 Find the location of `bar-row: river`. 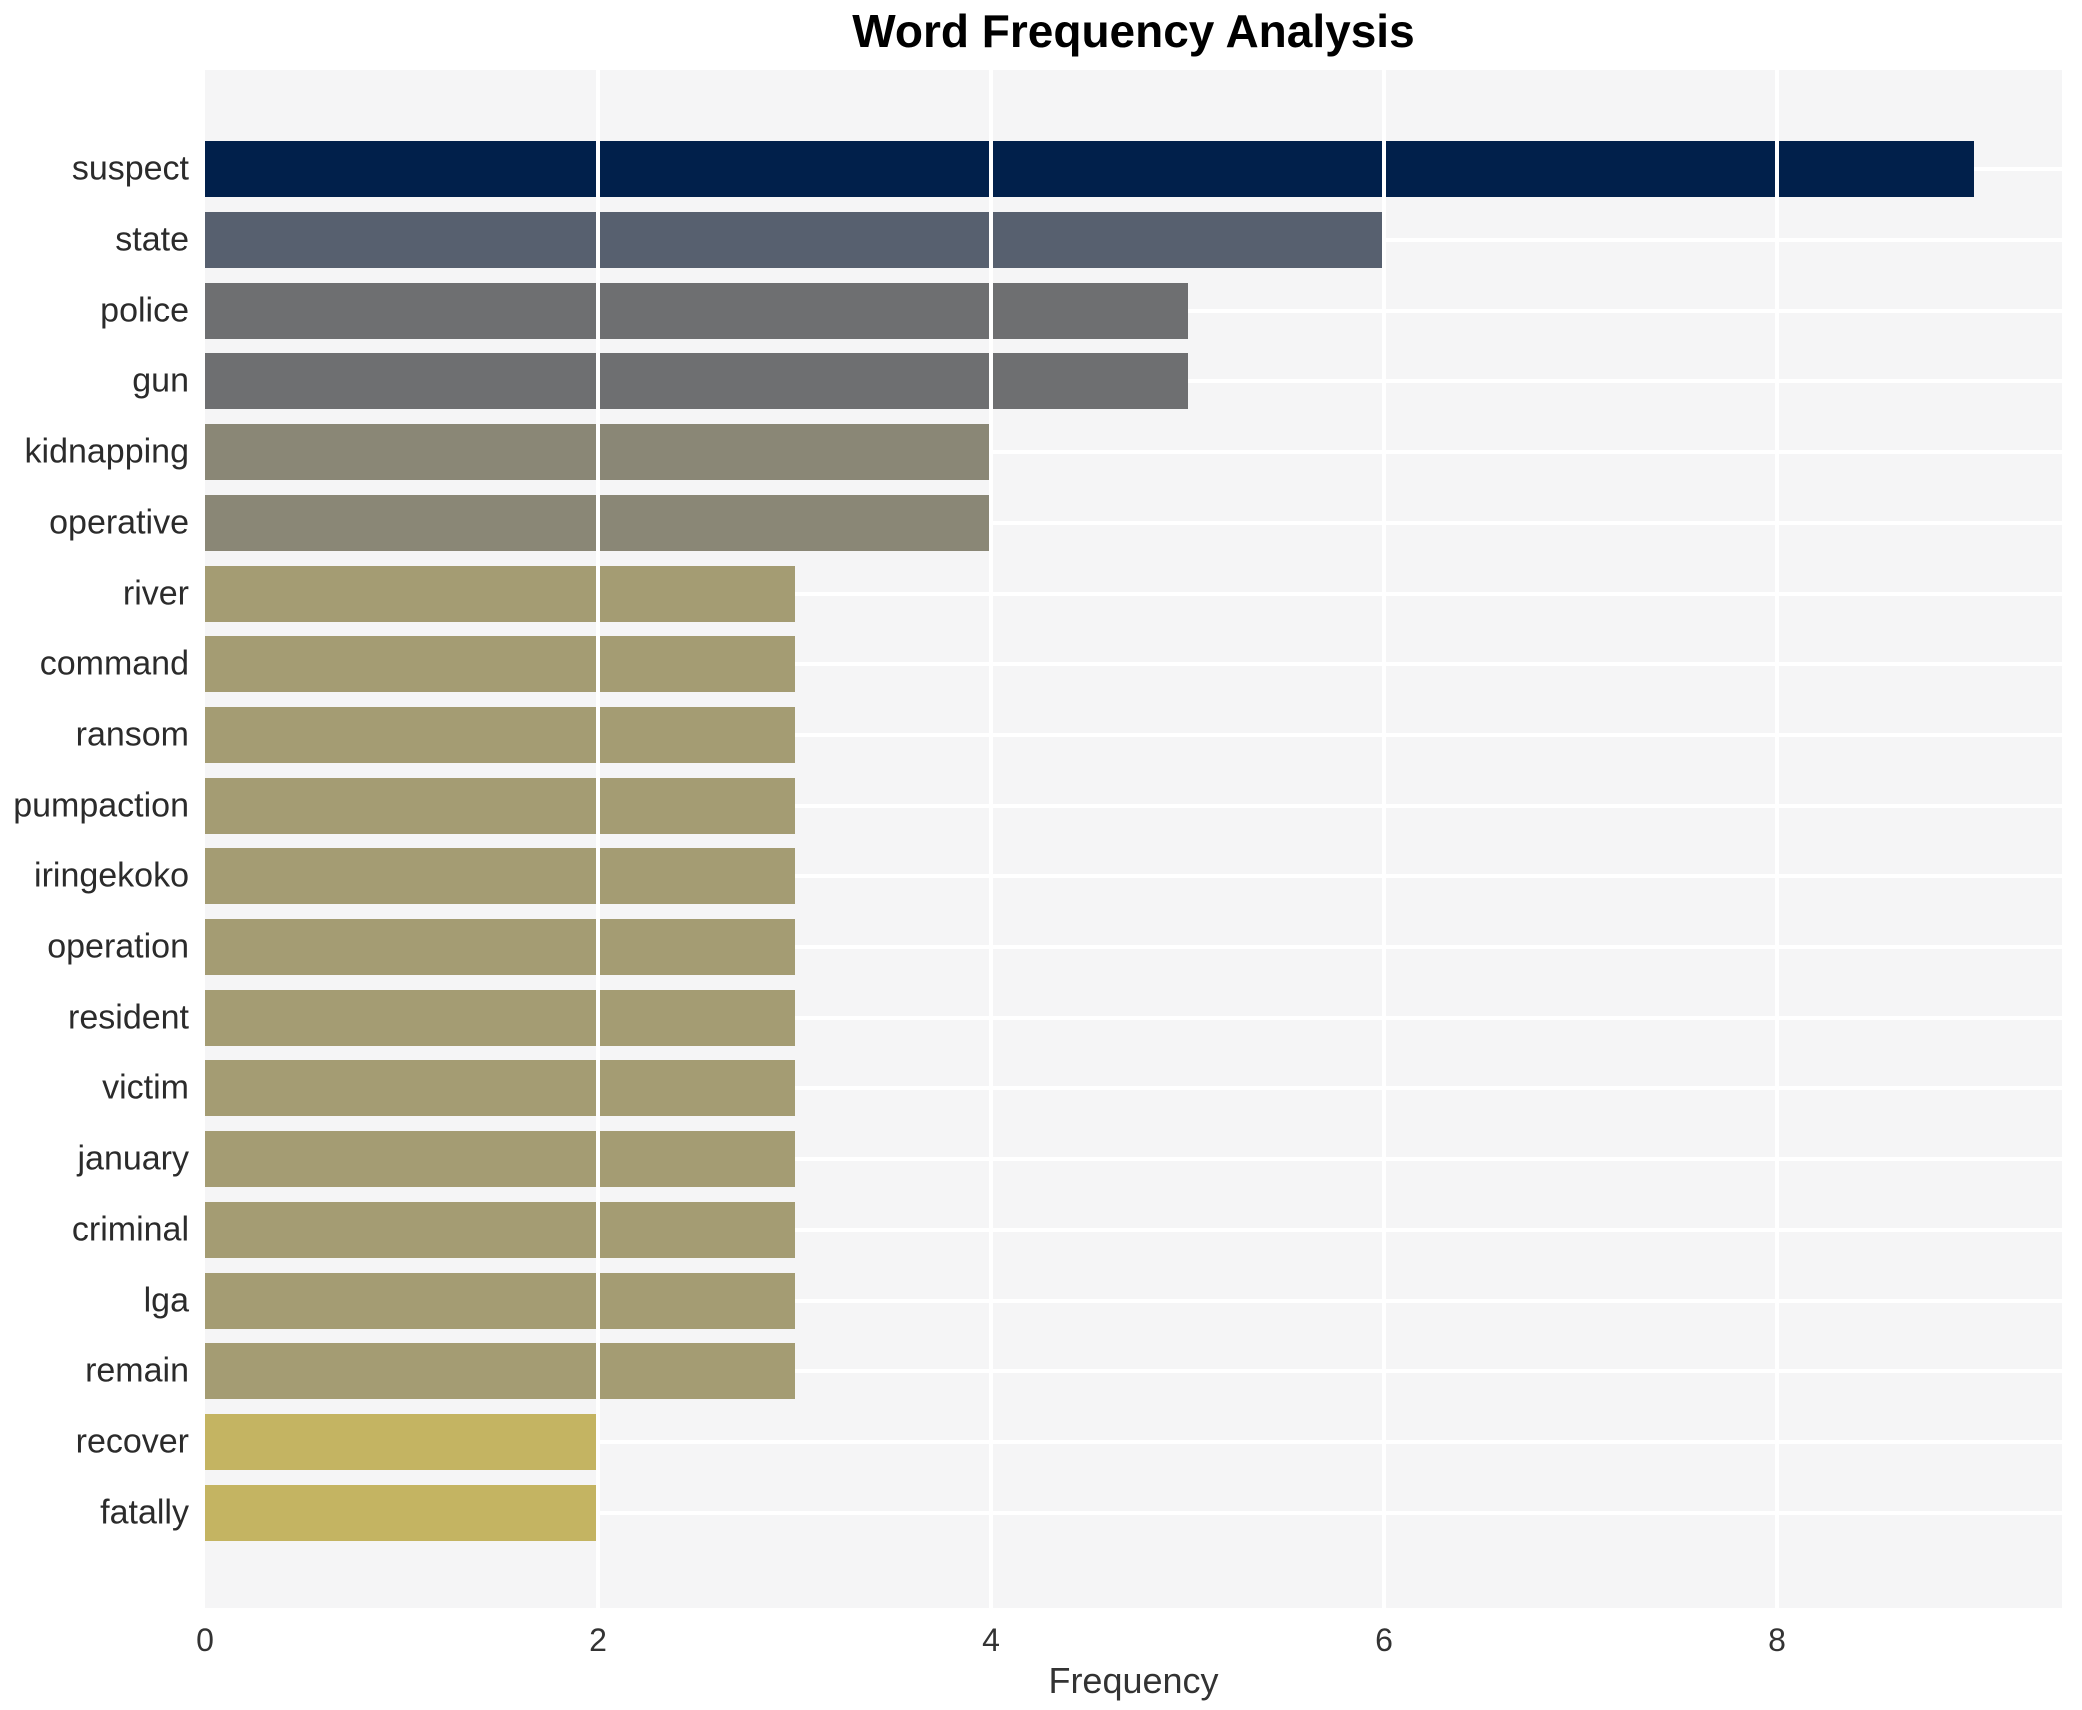

bar-row: river is located at coordinates (1092, 593).